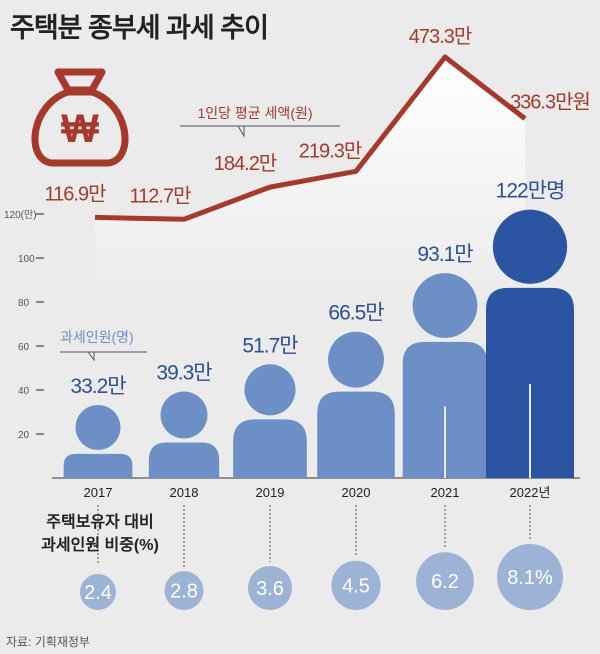  I want to click on bubble-value-label: 3.6, so click(270, 589).